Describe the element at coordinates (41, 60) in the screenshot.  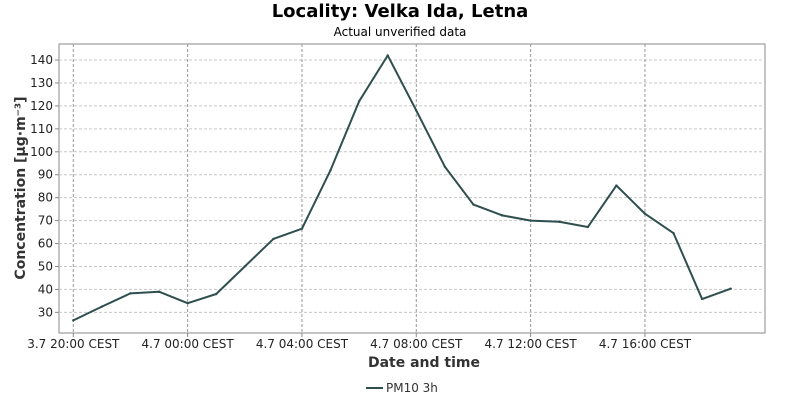
I see `y-tick-label: 140` at that location.